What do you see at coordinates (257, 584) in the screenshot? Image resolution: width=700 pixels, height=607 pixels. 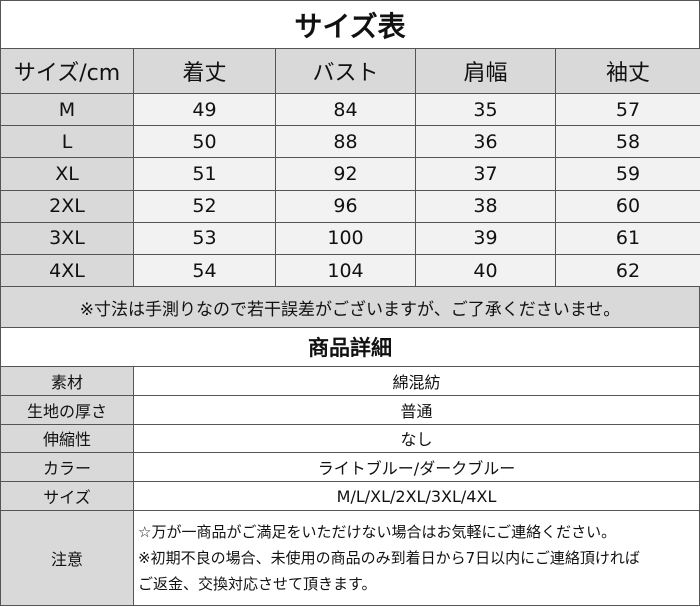 I see `notice-line: ご返金、交換対応させて頂きます。` at bounding box center [257, 584].